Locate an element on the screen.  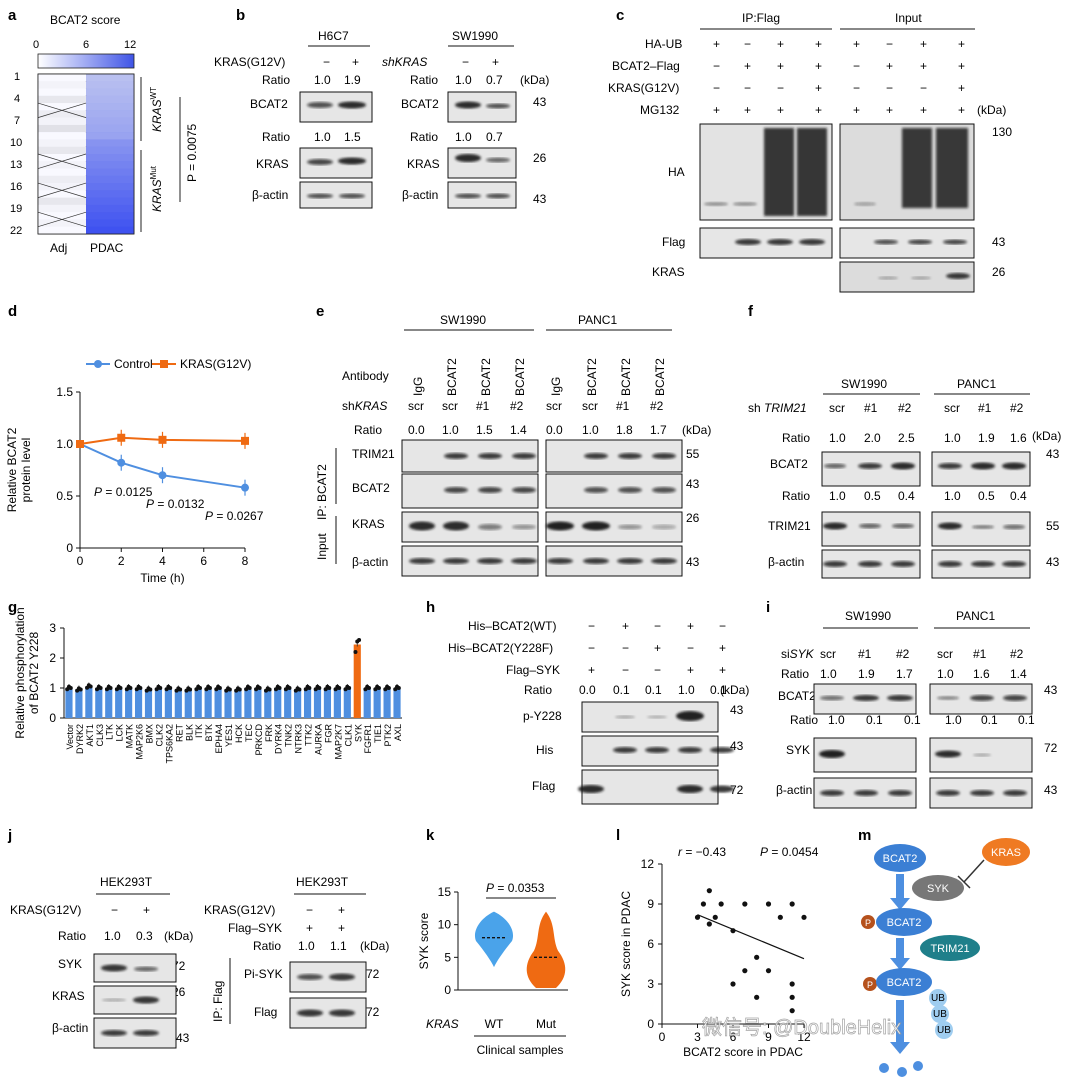
x-tick-label: LCK is located at coordinates (120, 733).